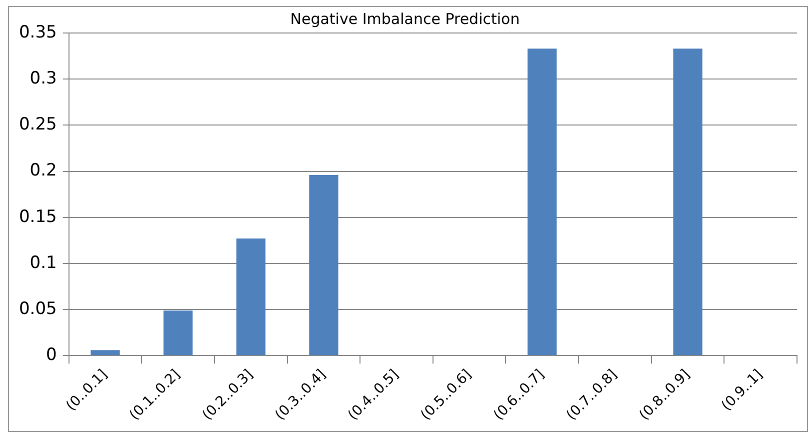 Image resolution: width=810 pixels, height=434 pixels. I want to click on y-tick-label: 0.05, so click(37, 308).